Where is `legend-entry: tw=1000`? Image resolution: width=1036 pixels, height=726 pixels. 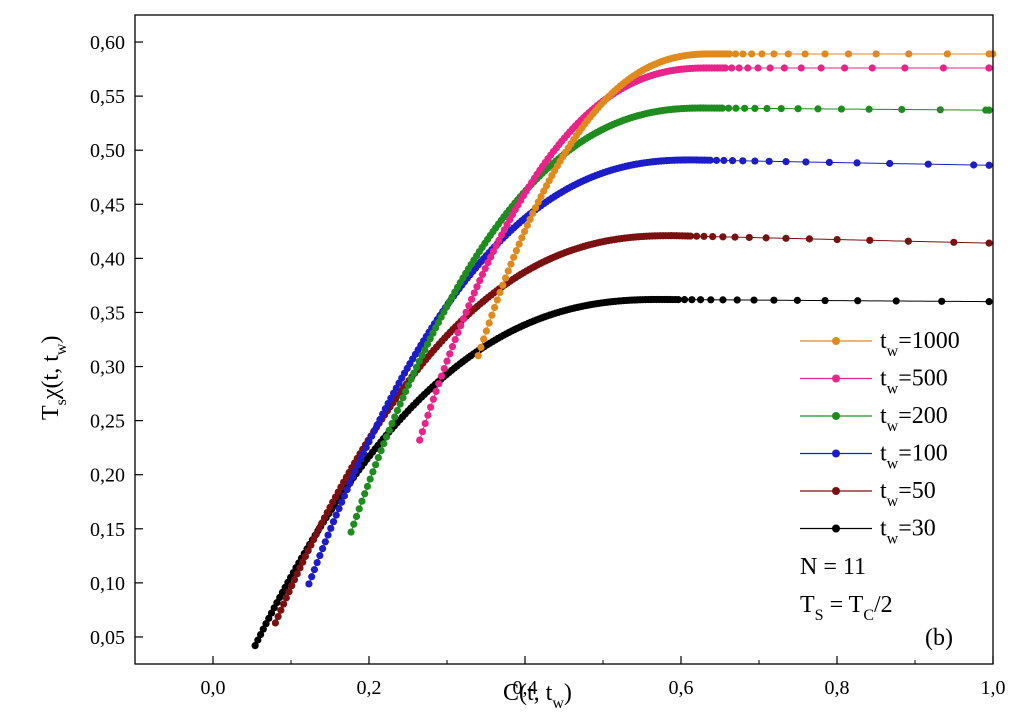
legend-entry: tw=1000 is located at coordinates (880, 344).